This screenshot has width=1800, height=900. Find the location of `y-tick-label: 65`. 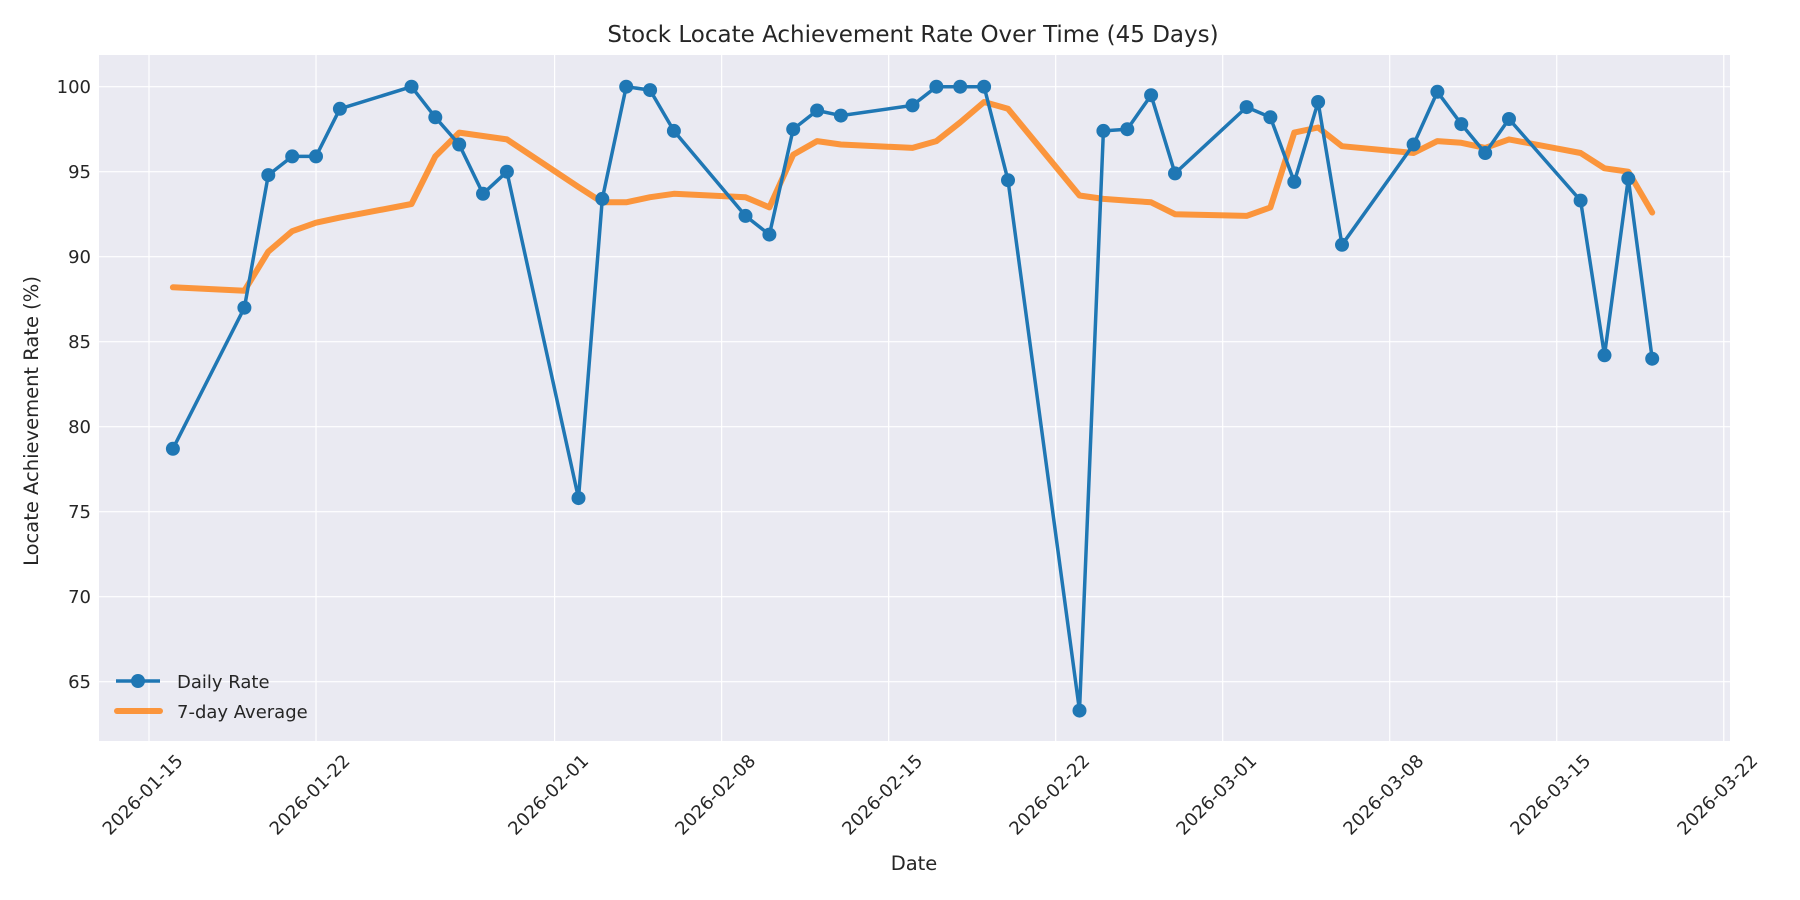

y-tick-label: 65 is located at coordinates (79, 682).